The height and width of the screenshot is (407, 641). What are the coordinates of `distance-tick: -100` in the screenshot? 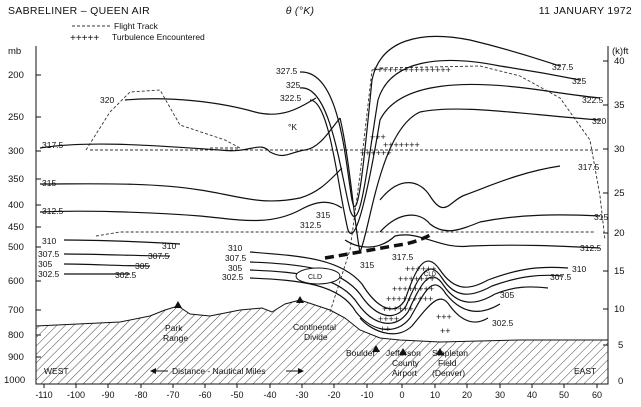 It's located at (76, 395).